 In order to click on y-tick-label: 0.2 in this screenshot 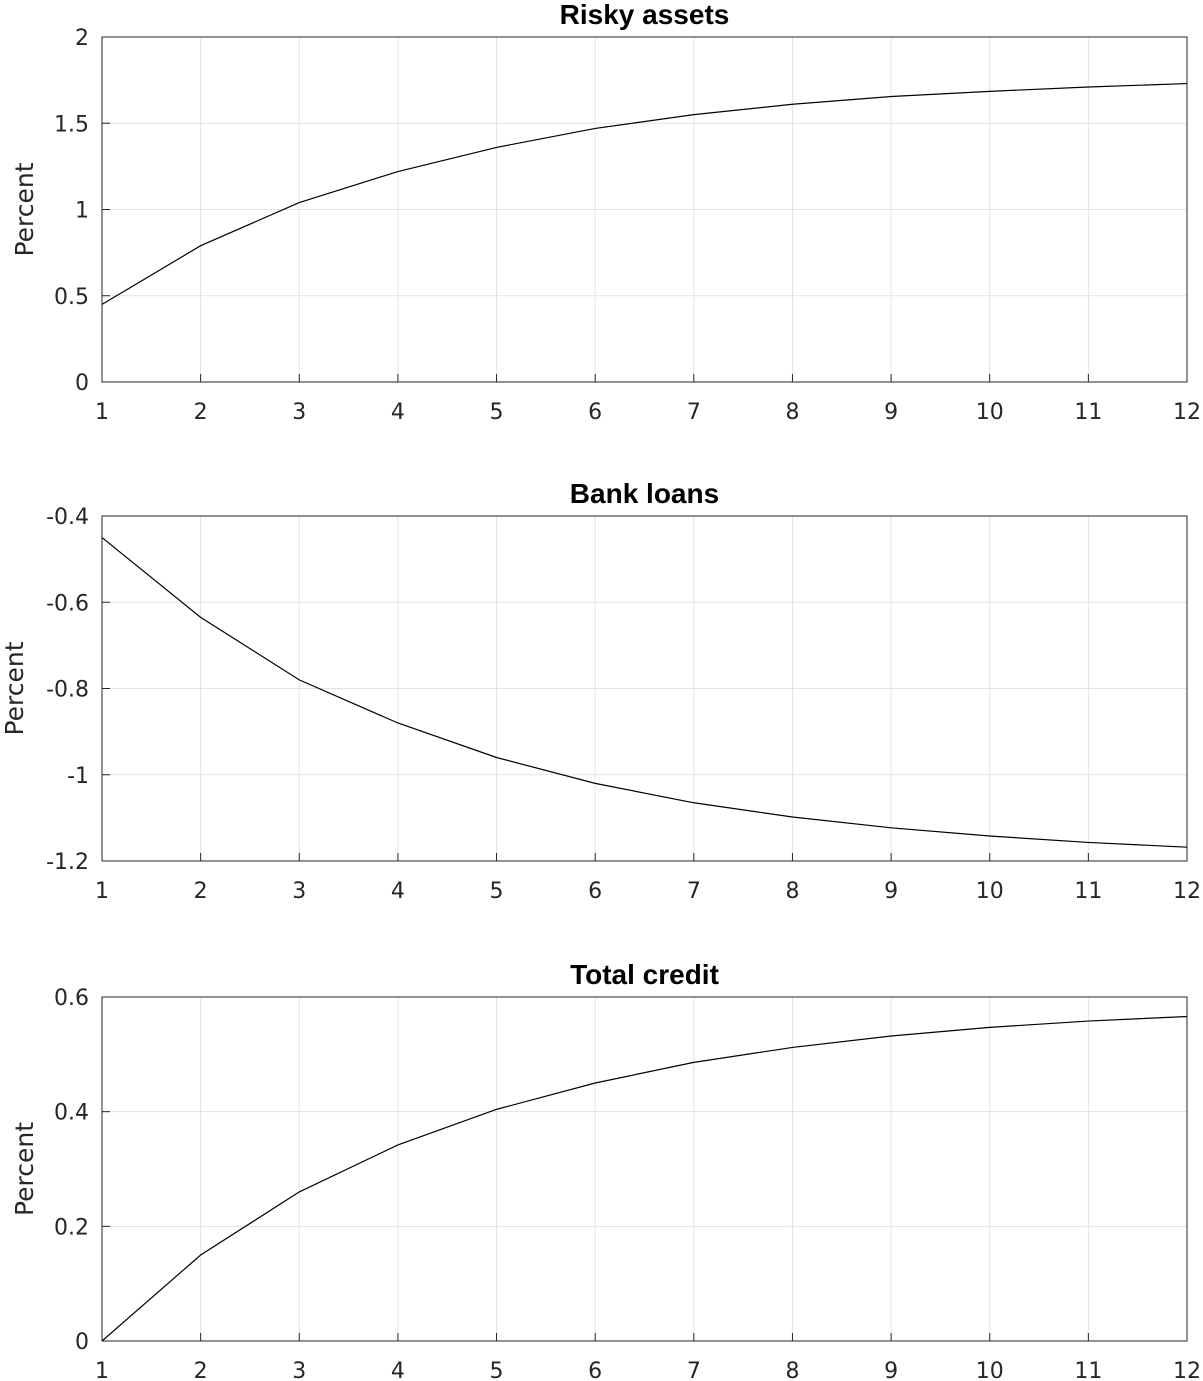, I will do `click(71, 1227)`.